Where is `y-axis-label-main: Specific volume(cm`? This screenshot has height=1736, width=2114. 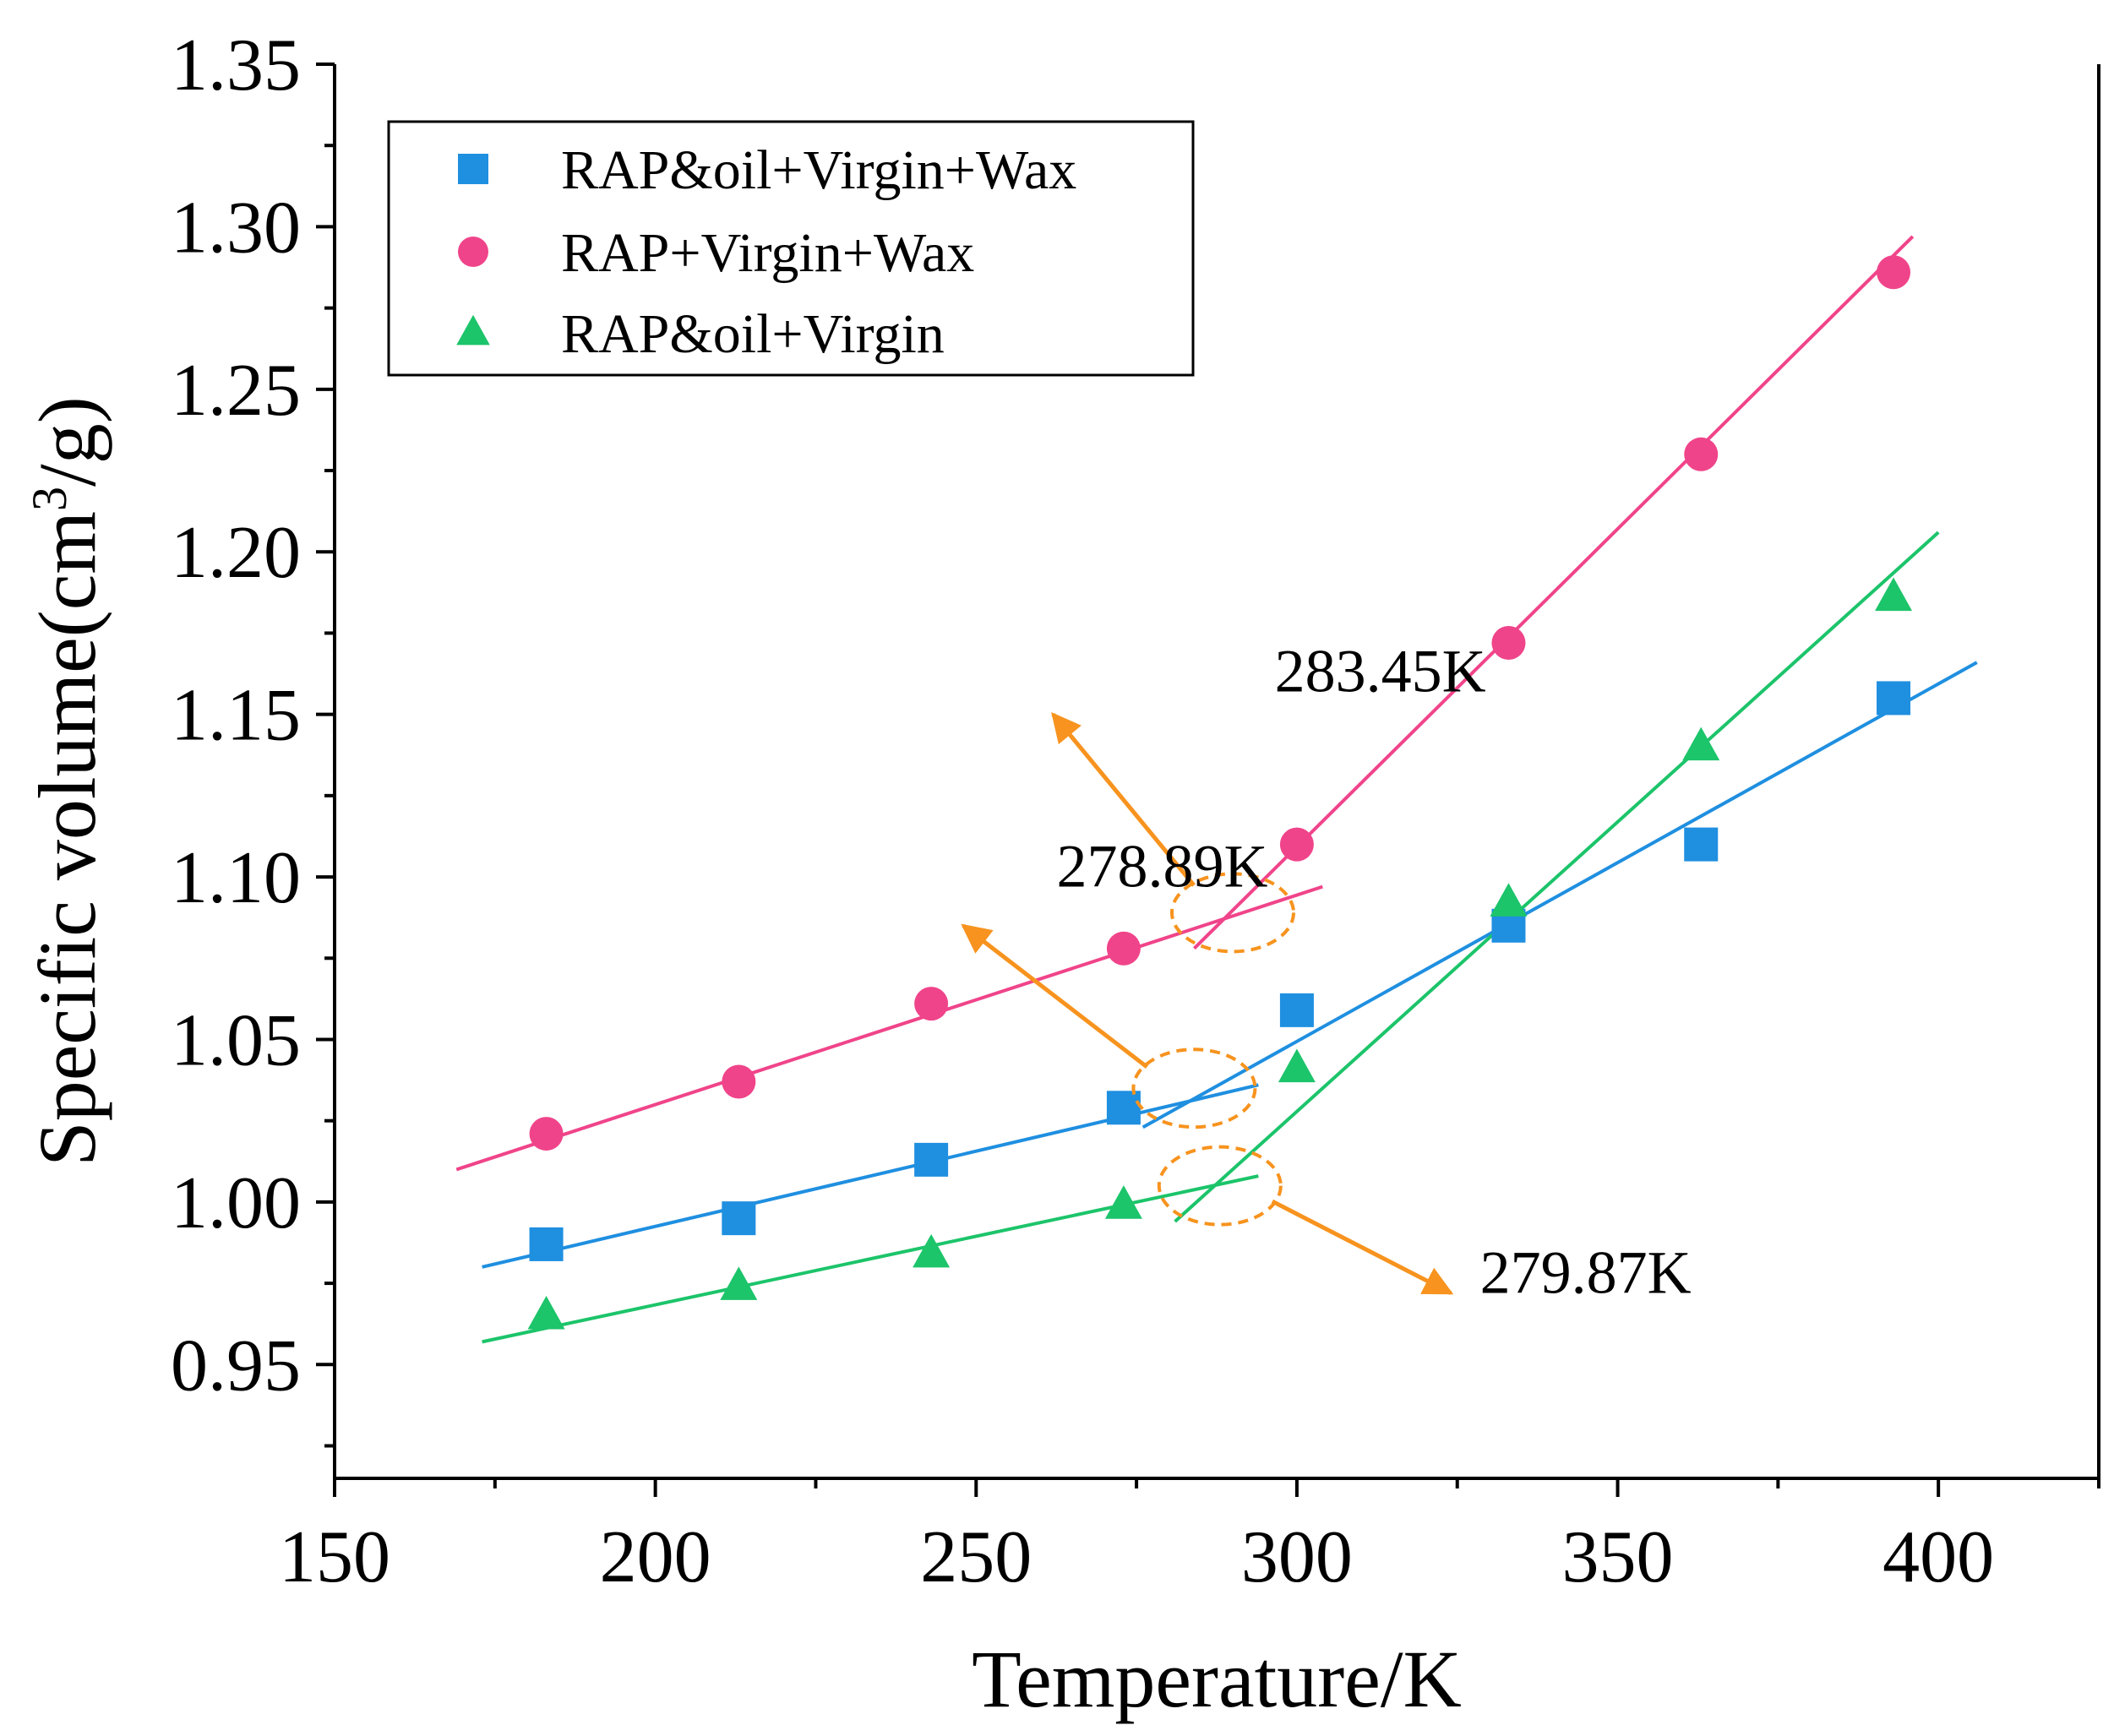
y-axis-label-main: Specific volume(cm is located at coordinates (67, 839).